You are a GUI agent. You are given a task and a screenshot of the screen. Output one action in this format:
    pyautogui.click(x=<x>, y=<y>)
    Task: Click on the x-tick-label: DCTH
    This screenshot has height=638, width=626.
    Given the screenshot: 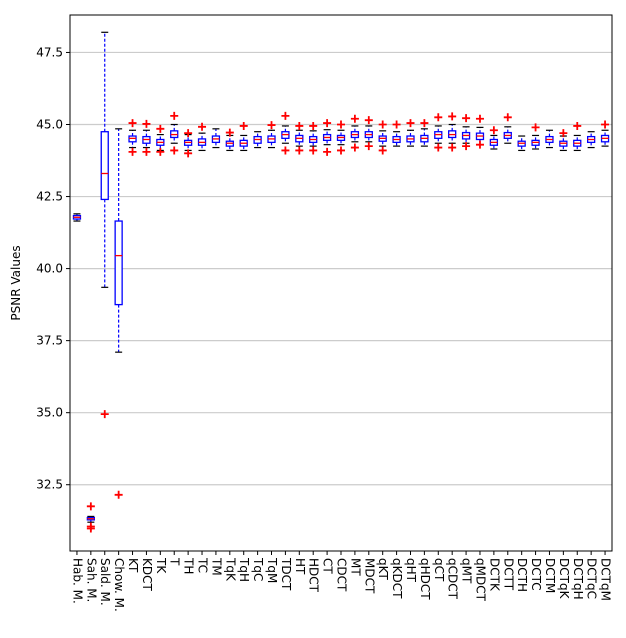 What is the action you would take?
    pyautogui.click(x=522, y=575)
    